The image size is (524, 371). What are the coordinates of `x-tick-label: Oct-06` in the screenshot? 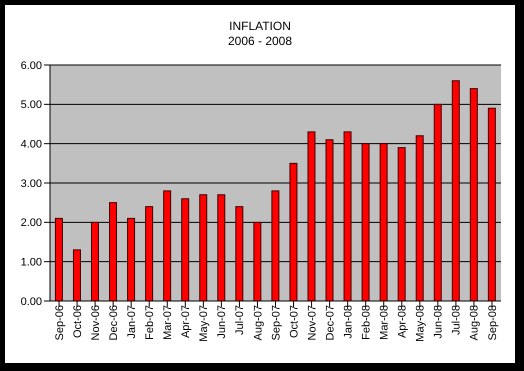 It's located at (78, 321).